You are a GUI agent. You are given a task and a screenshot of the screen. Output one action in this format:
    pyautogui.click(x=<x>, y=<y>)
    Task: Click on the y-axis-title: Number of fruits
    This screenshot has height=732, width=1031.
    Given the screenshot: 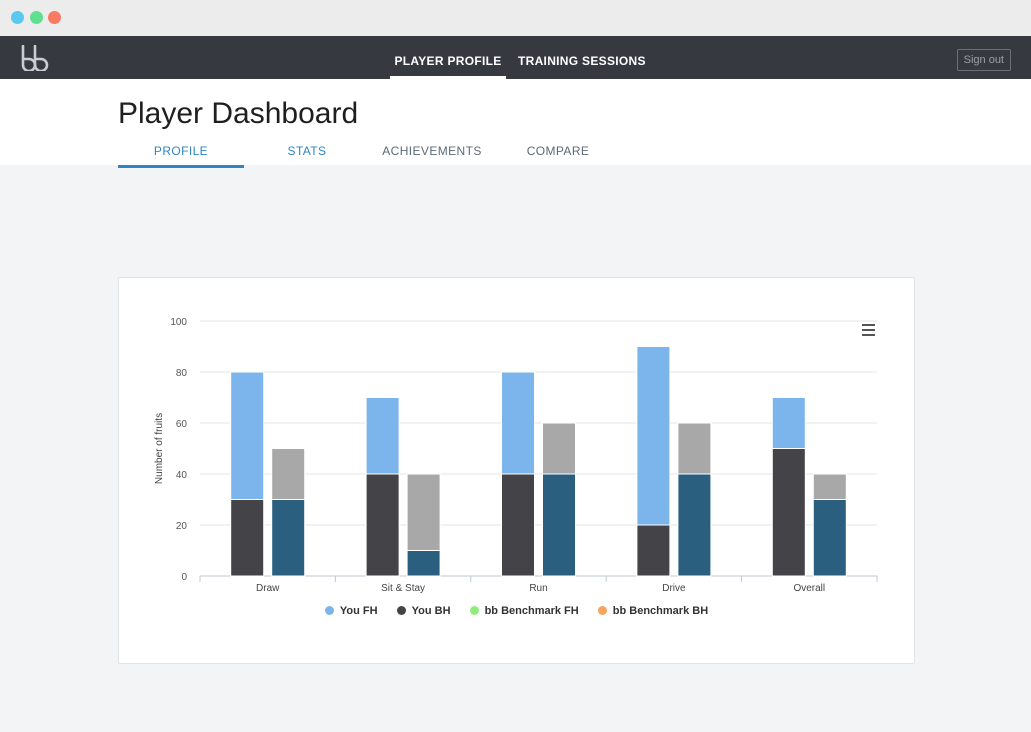 What is the action you would take?
    pyautogui.click(x=159, y=448)
    